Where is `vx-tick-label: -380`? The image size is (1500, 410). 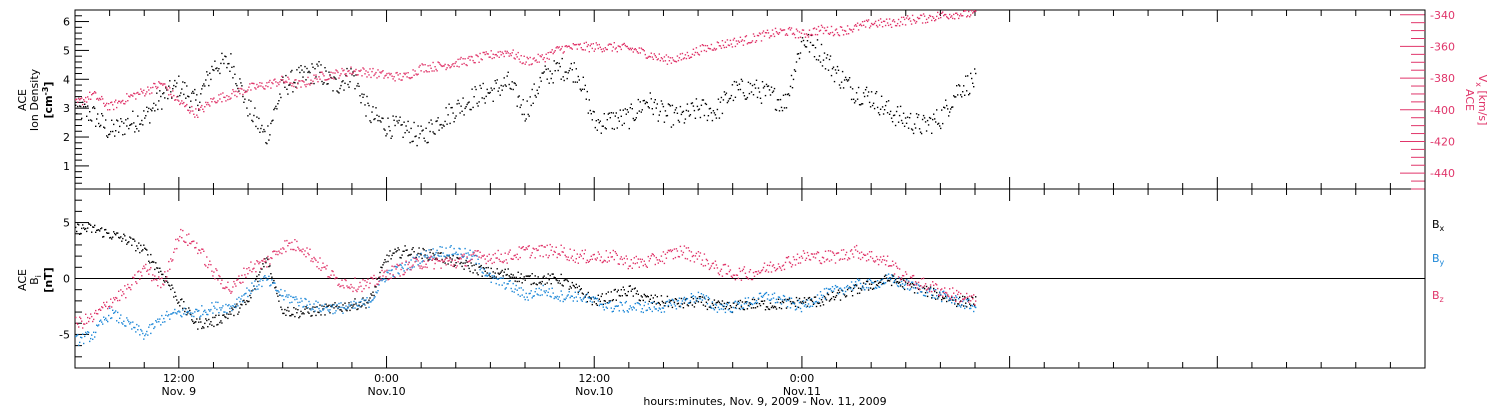
vx-tick-label: -380 is located at coordinates (1442, 78).